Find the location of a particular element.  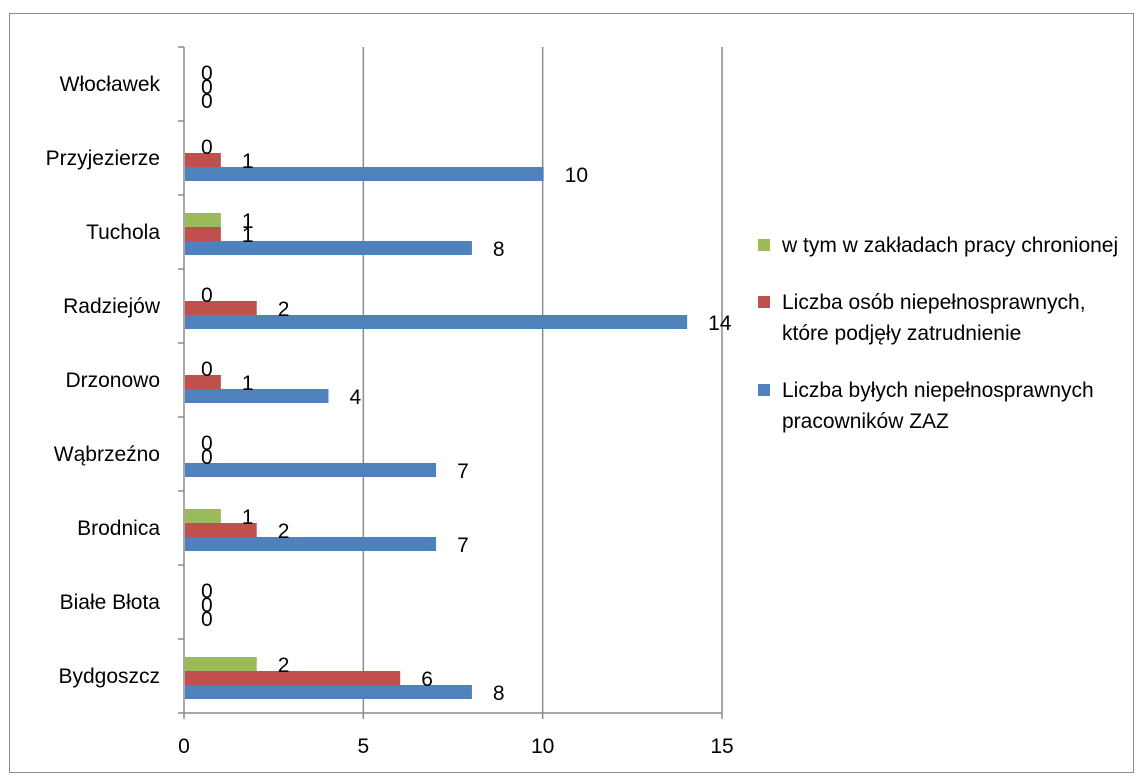

x-tick-label: 10 is located at coordinates (542, 746).